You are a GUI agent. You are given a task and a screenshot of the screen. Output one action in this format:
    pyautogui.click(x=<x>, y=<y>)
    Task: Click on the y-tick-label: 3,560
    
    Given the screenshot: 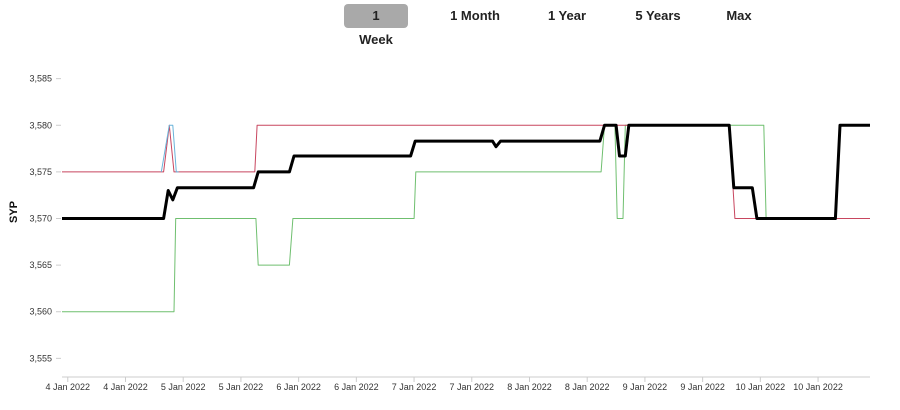 What is the action you would take?
    pyautogui.click(x=40, y=312)
    